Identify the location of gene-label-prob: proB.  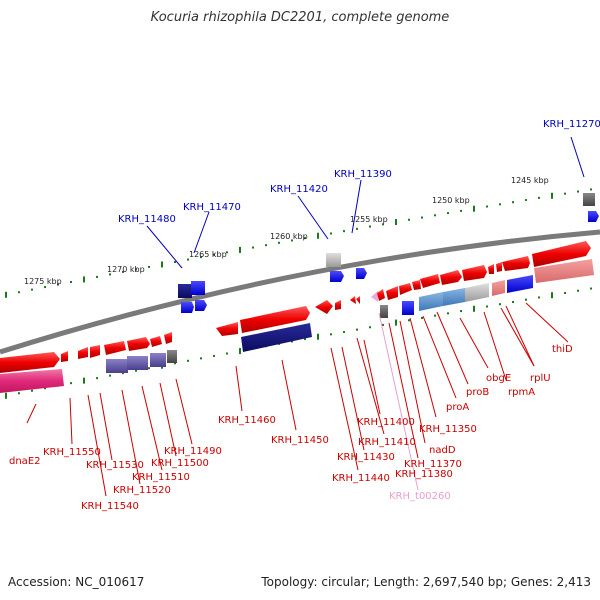
(477, 392).